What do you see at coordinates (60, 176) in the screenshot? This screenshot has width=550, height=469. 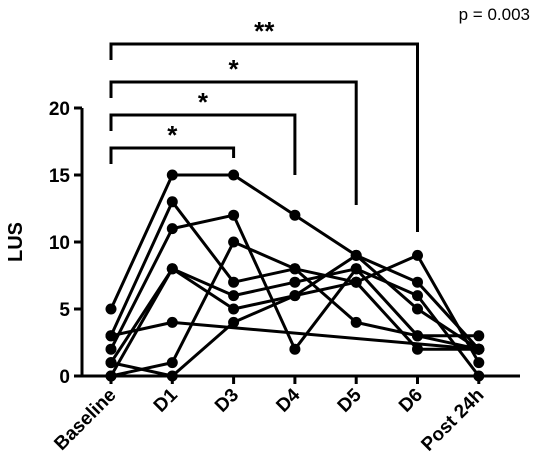 I see `y-tick-label: 15` at bounding box center [60, 176].